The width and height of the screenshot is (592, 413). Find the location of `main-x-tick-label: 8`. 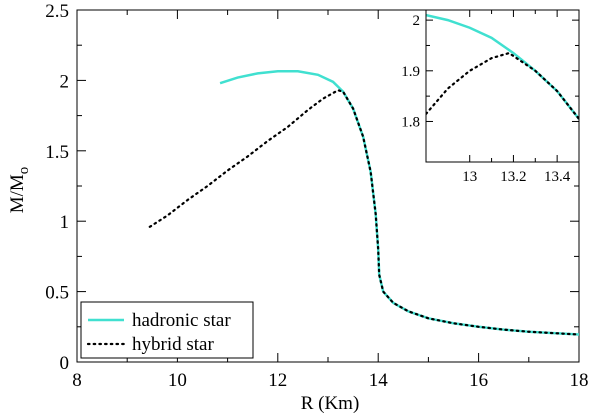

main-x-tick-label: 8 is located at coordinates (77, 380).